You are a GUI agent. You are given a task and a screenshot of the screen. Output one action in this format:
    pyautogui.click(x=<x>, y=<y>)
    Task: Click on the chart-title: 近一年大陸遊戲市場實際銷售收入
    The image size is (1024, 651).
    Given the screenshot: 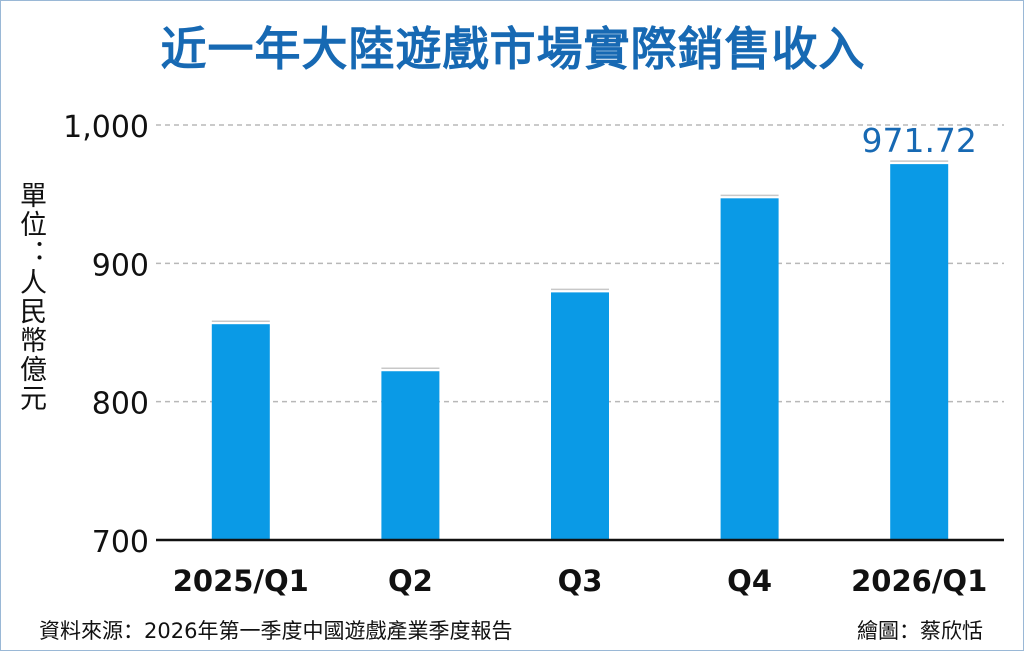 What is the action you would take?
    pyautogui.click(x=513, y=49)
    